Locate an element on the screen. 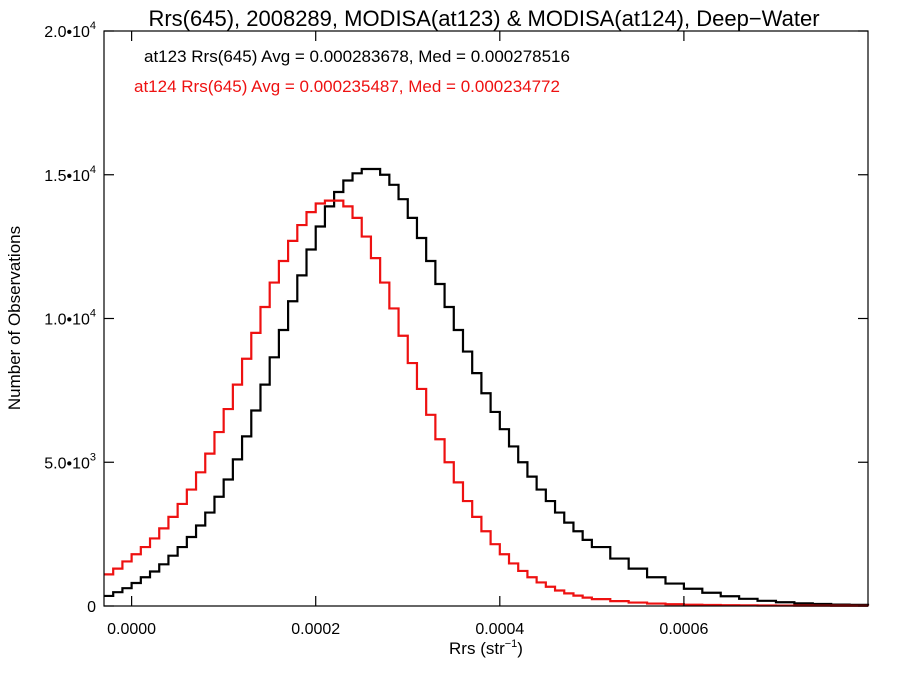  y-tick-label: 2.0•104 is located at coordinates (70, 30).